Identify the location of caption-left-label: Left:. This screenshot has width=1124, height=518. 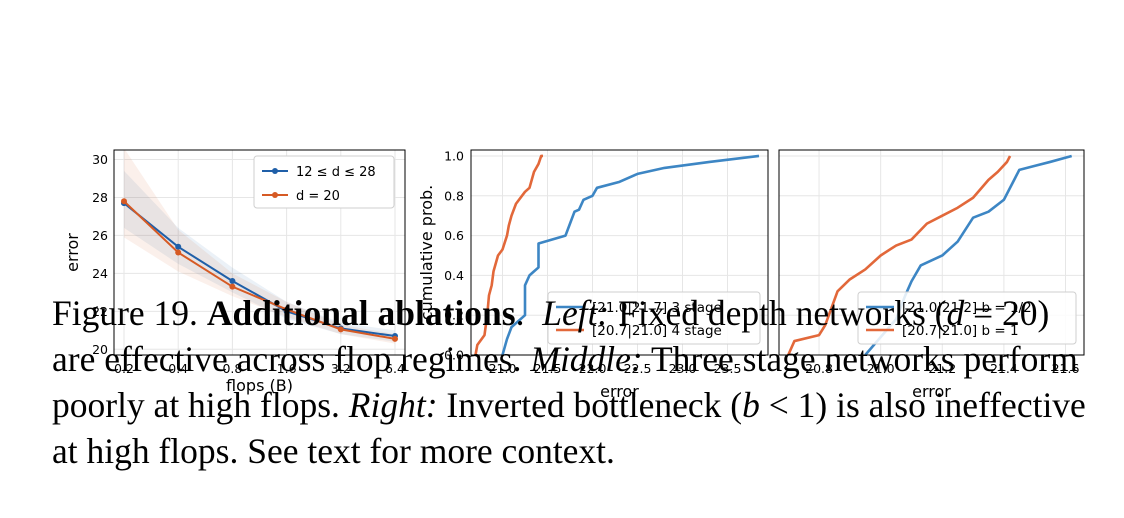
(576, 313).